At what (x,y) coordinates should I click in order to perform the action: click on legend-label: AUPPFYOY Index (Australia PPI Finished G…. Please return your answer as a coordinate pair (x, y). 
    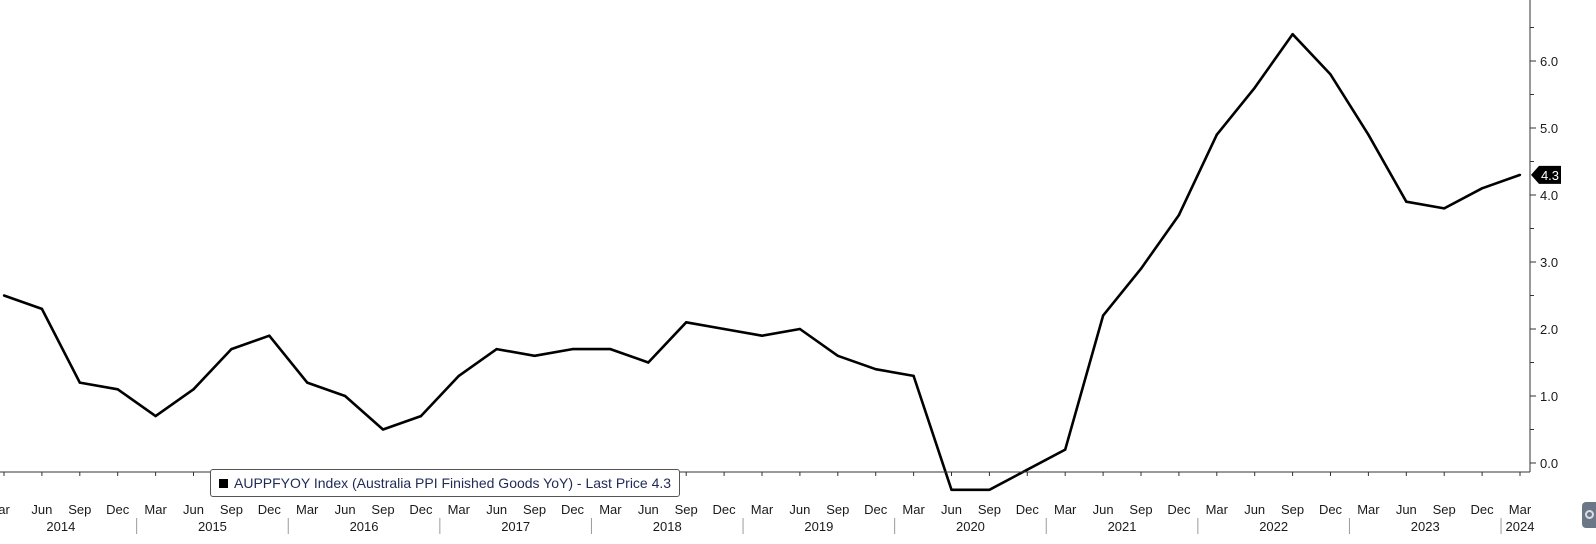
    Looking at the image, I should click on (453, 483).